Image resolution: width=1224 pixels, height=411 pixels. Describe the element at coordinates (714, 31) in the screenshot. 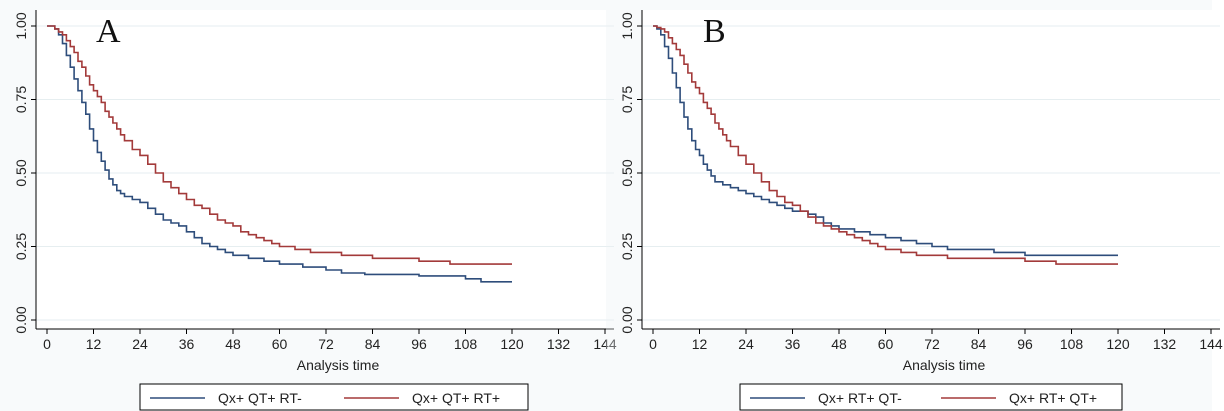

I see `panel-label: B` at that location.